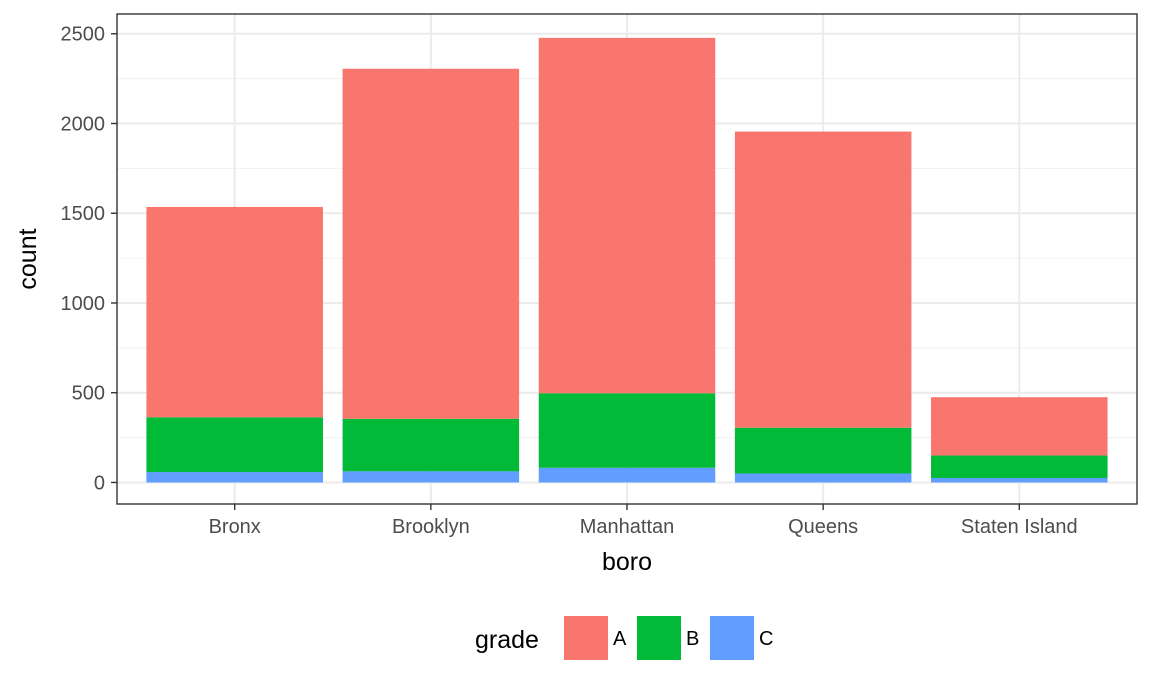 The height and width of the screenshot is (691, 1152). Describe the element at coordinates (83, 124) in the screenshot. I see `y-tick-label: 2000` at that location.